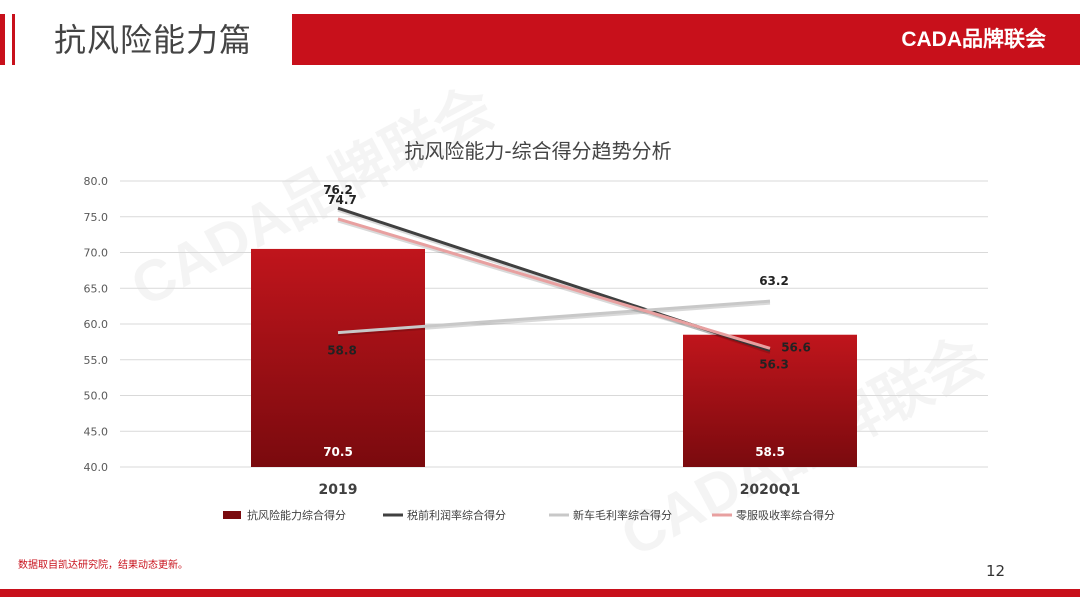 Image resolution: width=1080 pixels, height=607 pixels. Describe the element at coordinates (96, 181) in the screenshot. I see `y-tick-label: 80.0` at that location.